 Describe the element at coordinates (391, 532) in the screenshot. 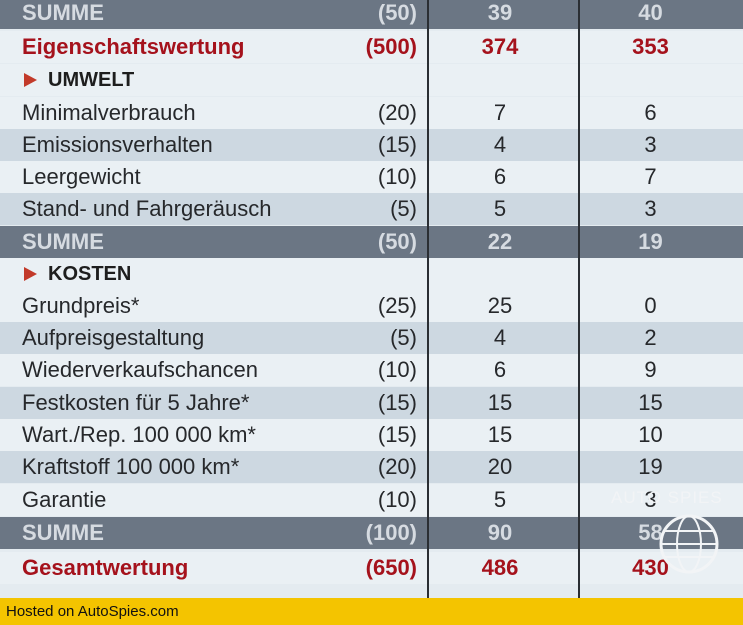

I see `max-points: (100)` at that location.